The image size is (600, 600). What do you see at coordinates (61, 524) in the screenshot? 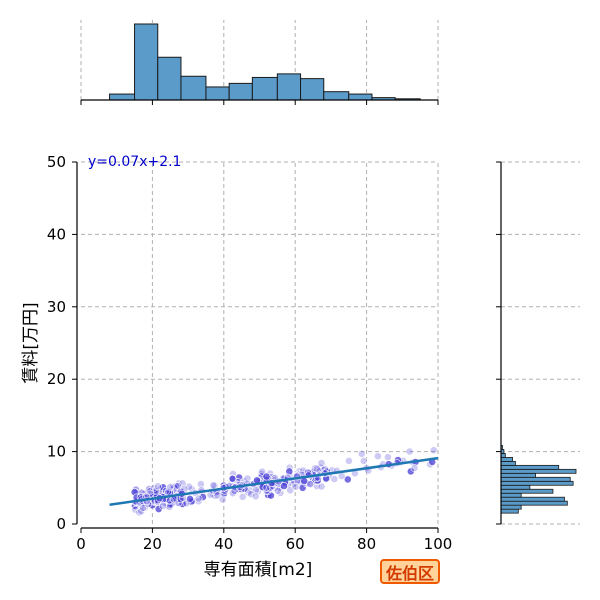
I see `y-tick-label: 0` at bounding box center [61, 524].